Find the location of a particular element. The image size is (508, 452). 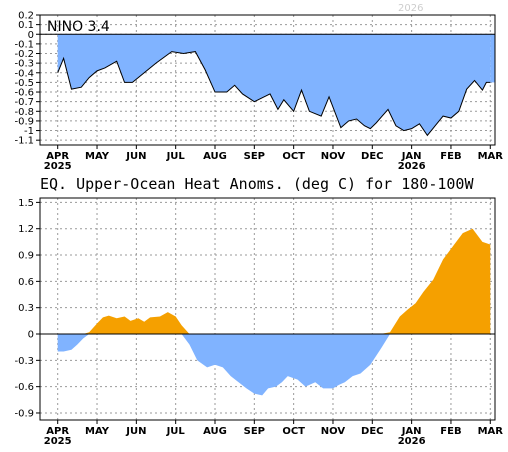

y-tick-label: 0.6 is located at coordinates (26, 282).